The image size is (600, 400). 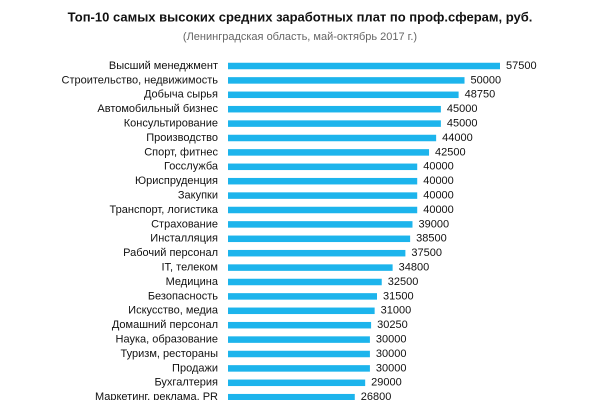 What do you see at coordinates (195, 368) in the screenshot?
I see `category-label: Продажи` at bounding box center [195, 368].